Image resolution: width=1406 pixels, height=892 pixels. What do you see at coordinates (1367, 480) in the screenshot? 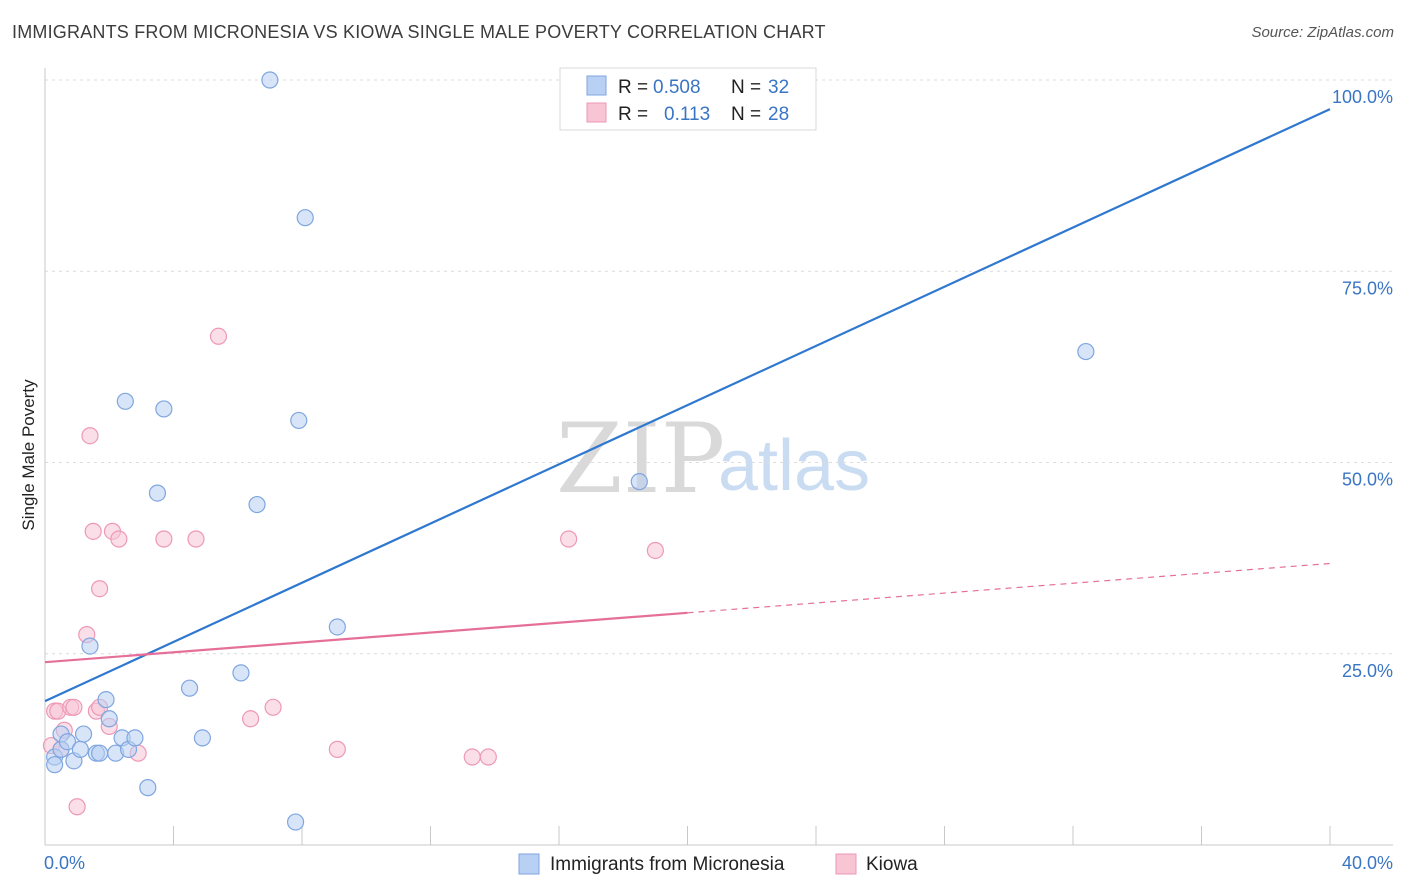
I see `y-tick-label-1: 50.0%` at bounding box center [1367, 480].